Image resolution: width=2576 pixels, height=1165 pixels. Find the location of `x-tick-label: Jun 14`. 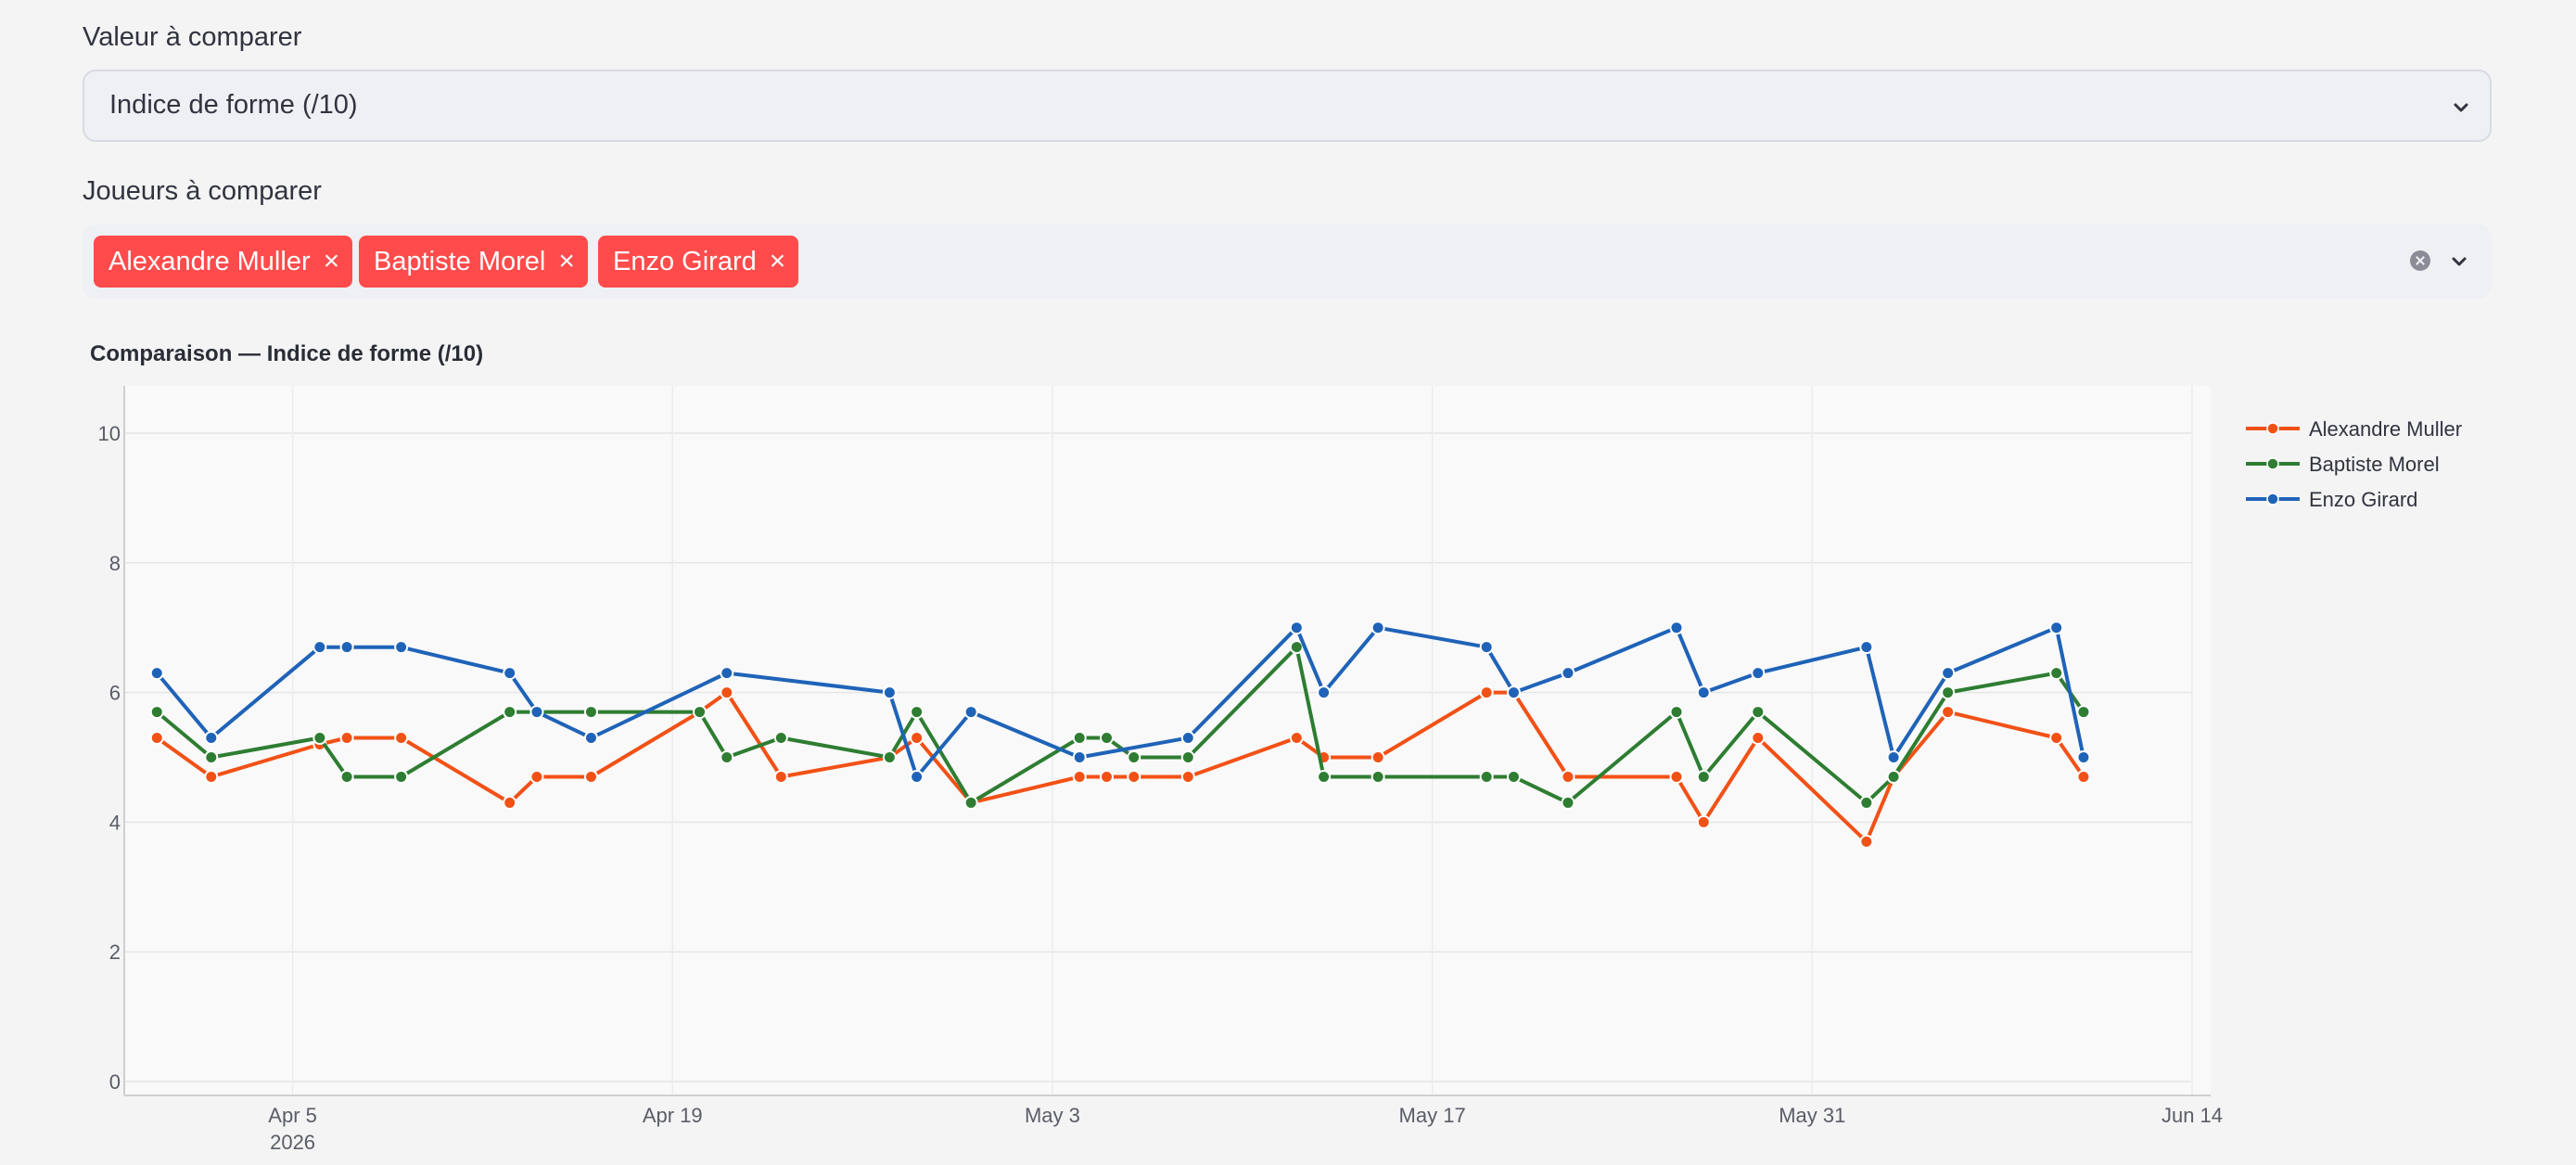

x-tick-label: Jun 14 is located at coordinates (2192, 1115).